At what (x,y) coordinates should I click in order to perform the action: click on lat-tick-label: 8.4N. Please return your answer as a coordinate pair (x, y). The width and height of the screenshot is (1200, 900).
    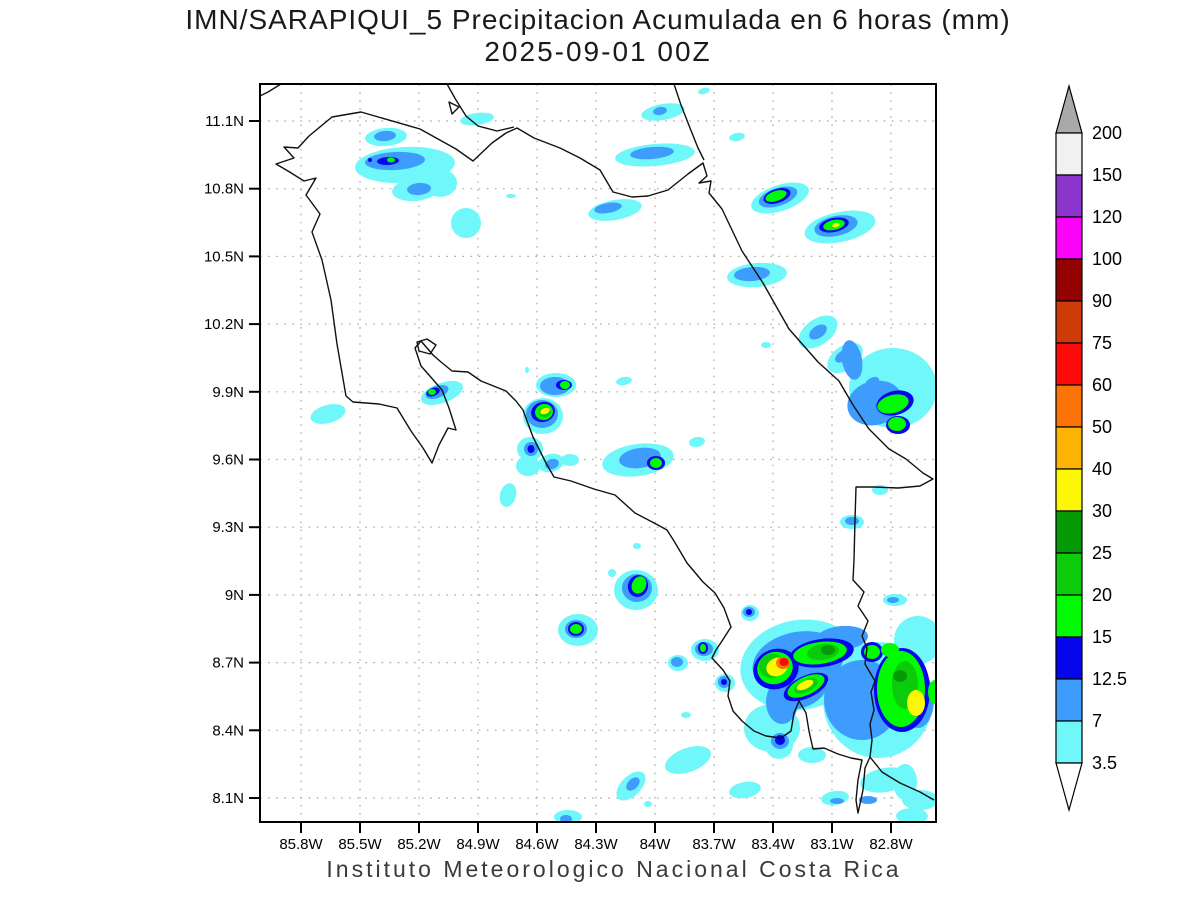
    Looking at the image, I should click on (228, 730).